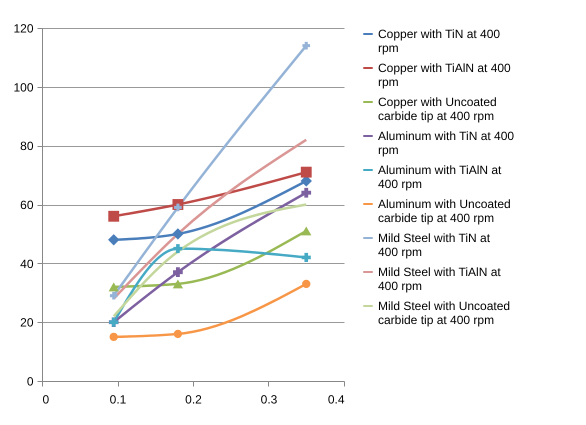 The width and height of the screenshot is (586, 425). I want to click on legend-label: Aluminum with TiN at 400 rpm, so click(446, 143).